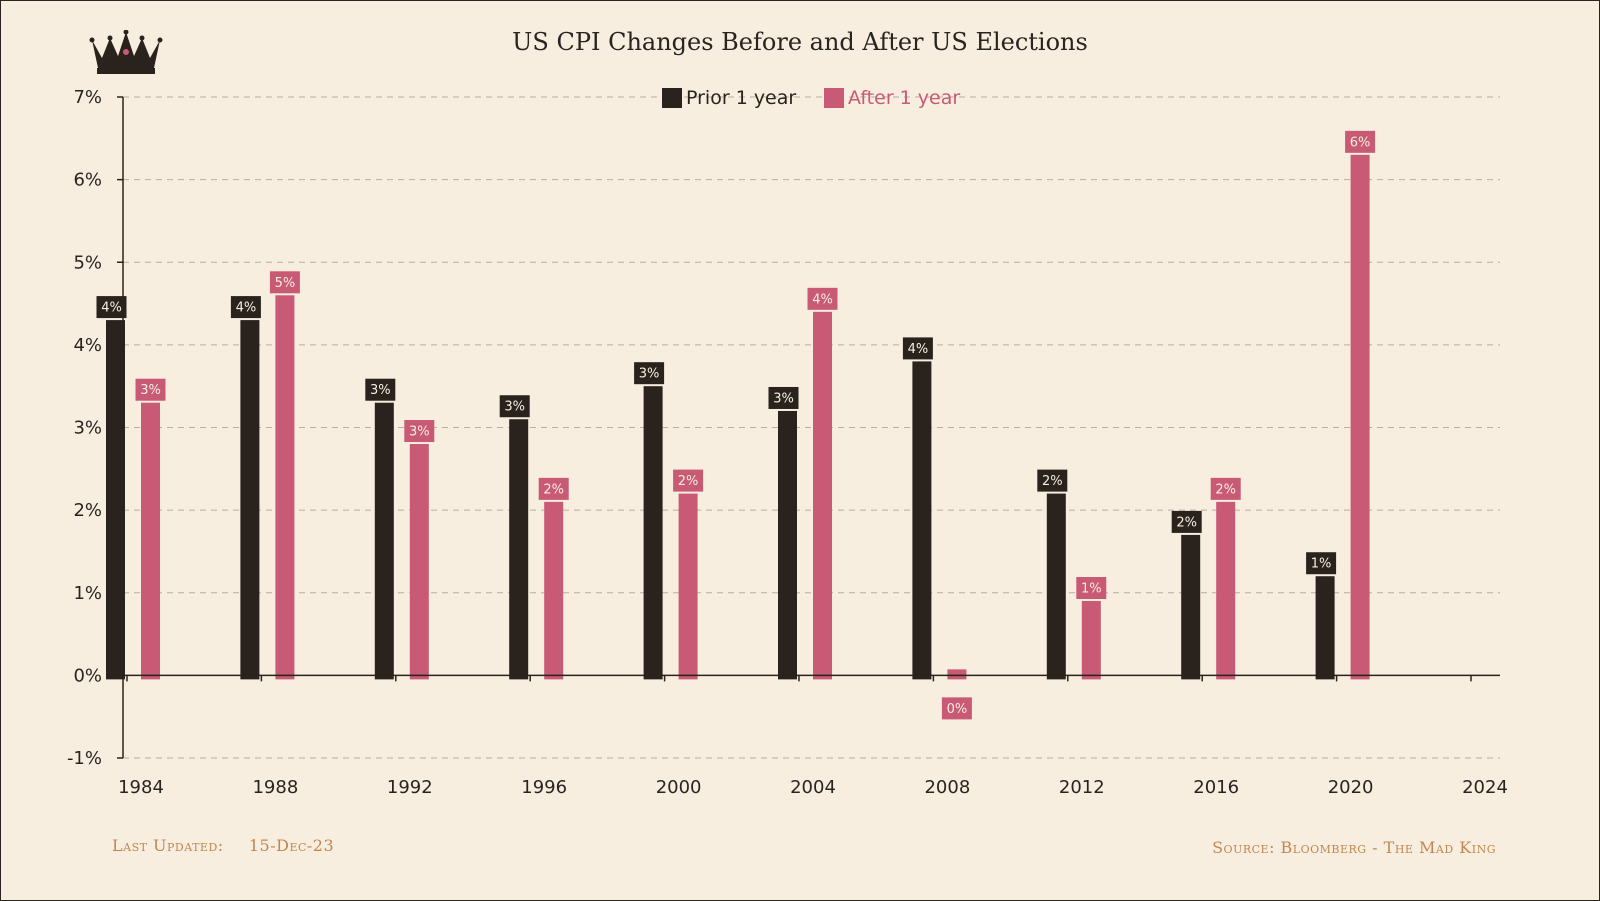 Image resolution: width=1600 pixels, height=901 pixels. What do you see at coordinates (813, 787) in the screenshot?
I see `x-tick-label: 2004` at bounding box center [813, 787].